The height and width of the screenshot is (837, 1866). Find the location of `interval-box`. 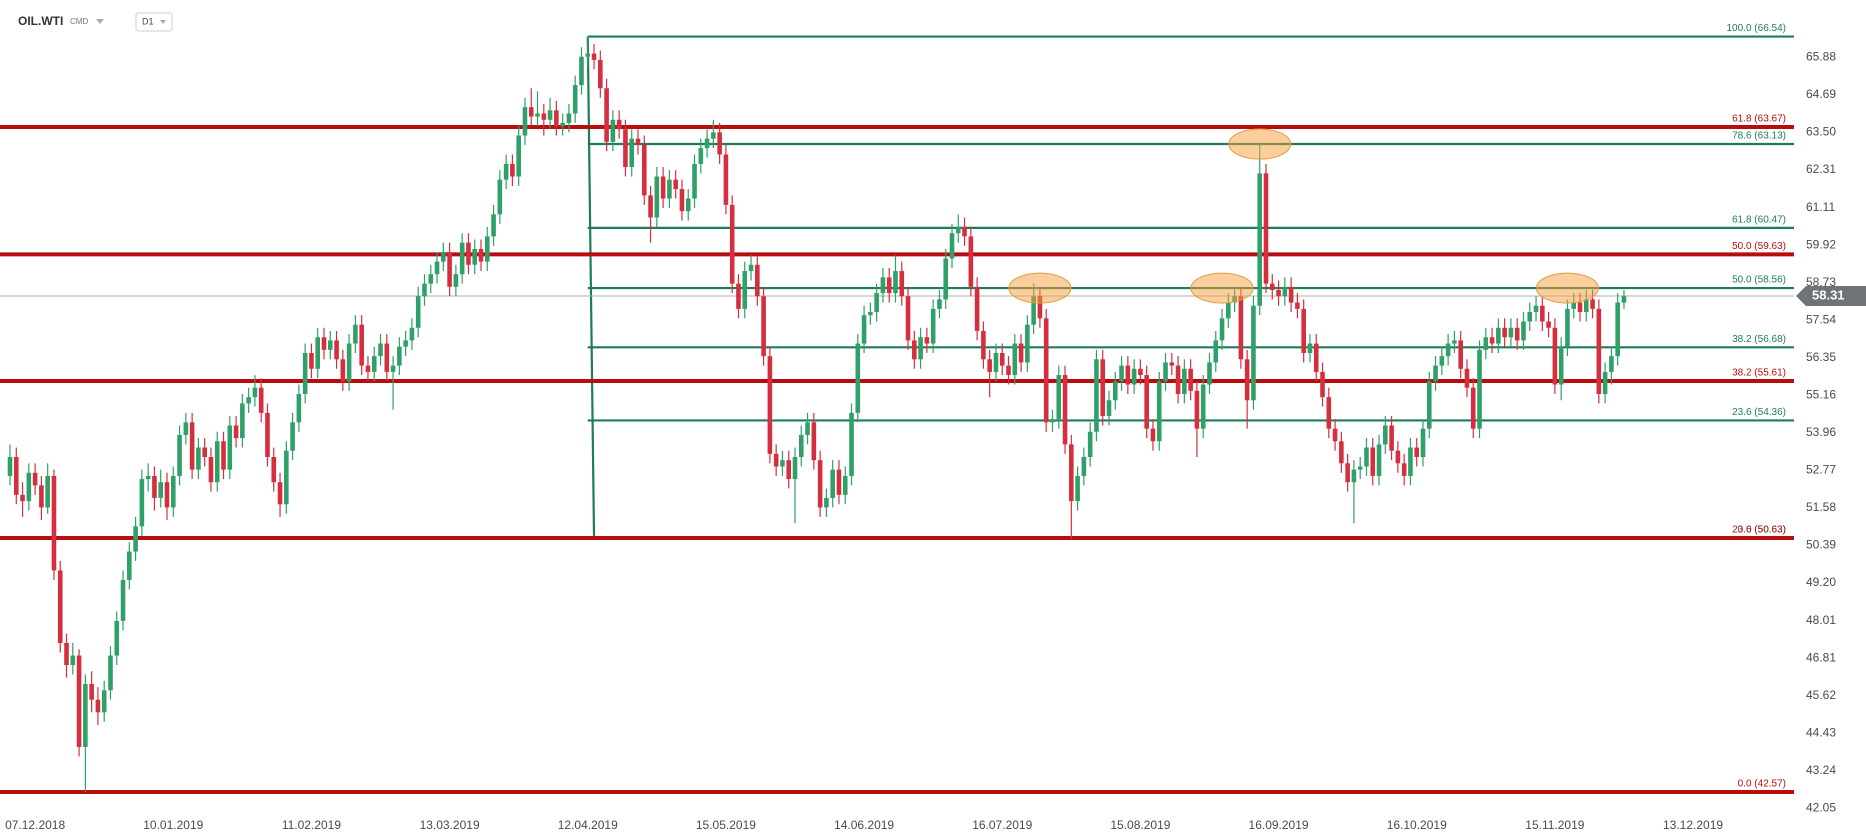

interval-box is located at coordinates (154, 22).